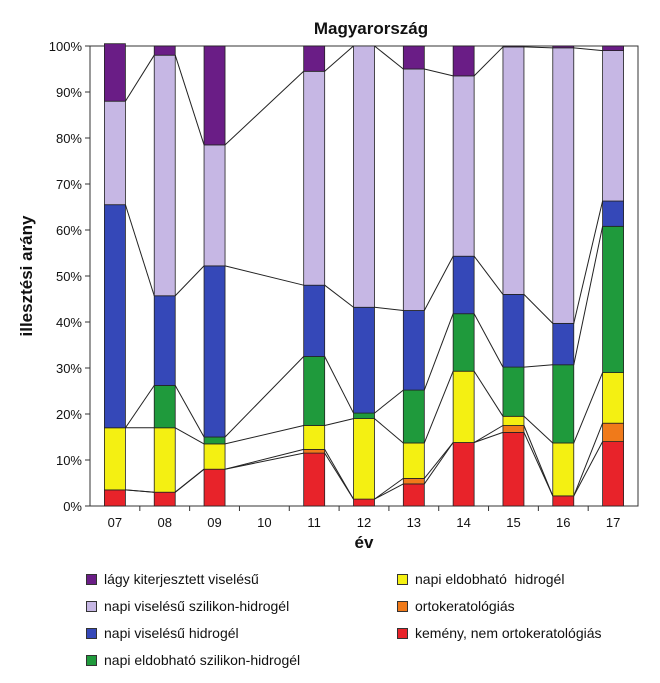  Describe the element at coordinates (69, 460) in the screenshot. I see `y-tick-label: 10%` at that location.